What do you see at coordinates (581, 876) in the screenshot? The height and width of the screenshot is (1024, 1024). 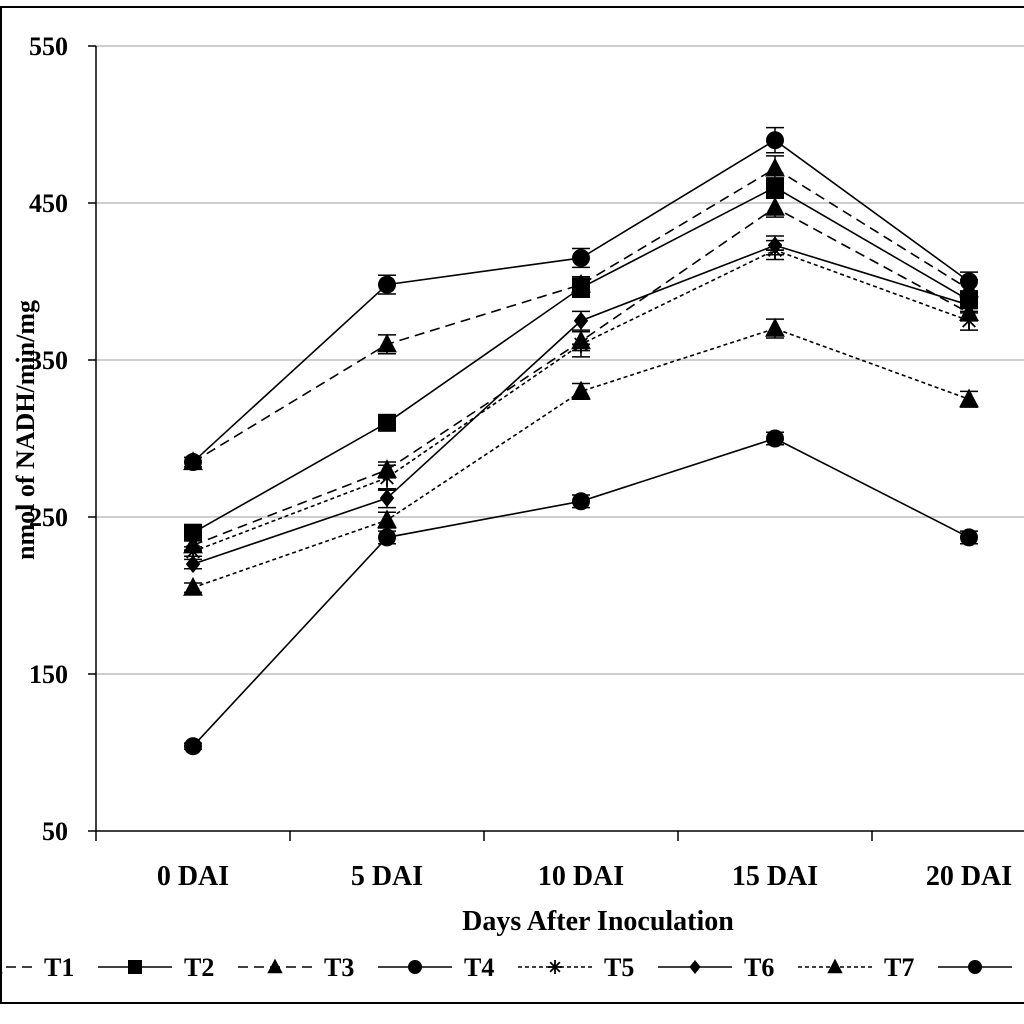 I see `x-tick-label: 10 DAI` at bounding box center [581, 876].